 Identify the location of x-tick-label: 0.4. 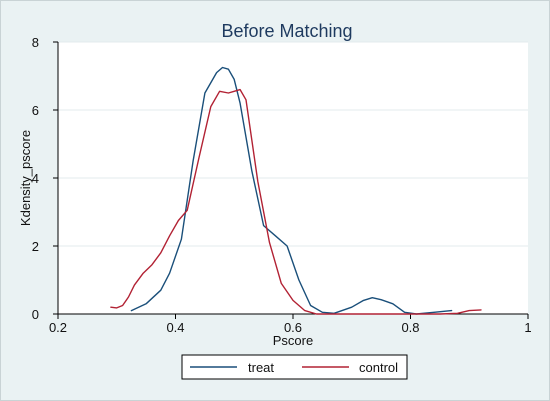
(175, 327).